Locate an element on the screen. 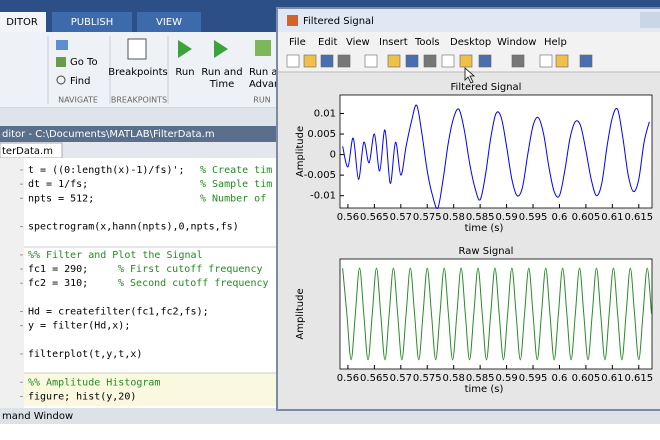  menu-item: Help is located at coordinates (555, 42).